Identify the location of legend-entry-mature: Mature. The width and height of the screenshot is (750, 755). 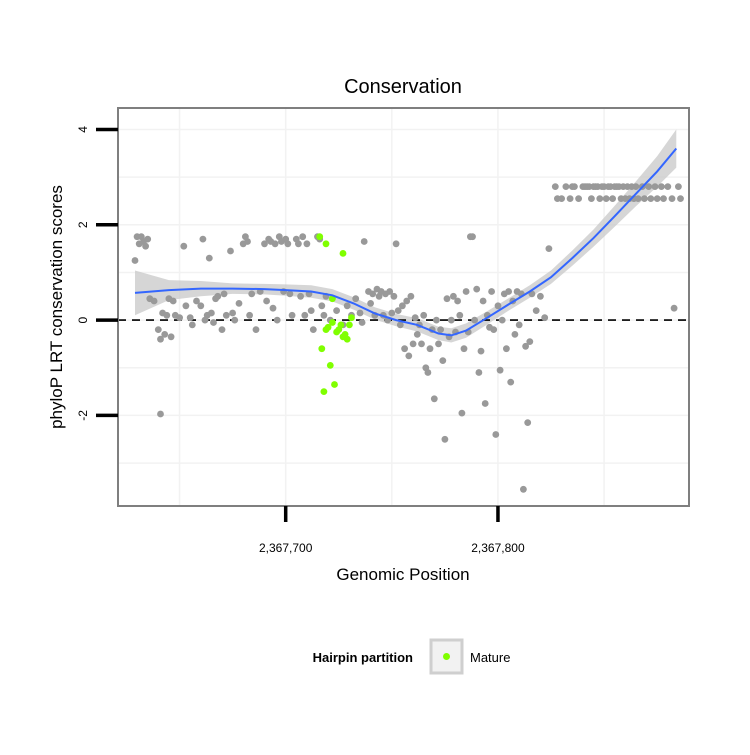
(490, 657).